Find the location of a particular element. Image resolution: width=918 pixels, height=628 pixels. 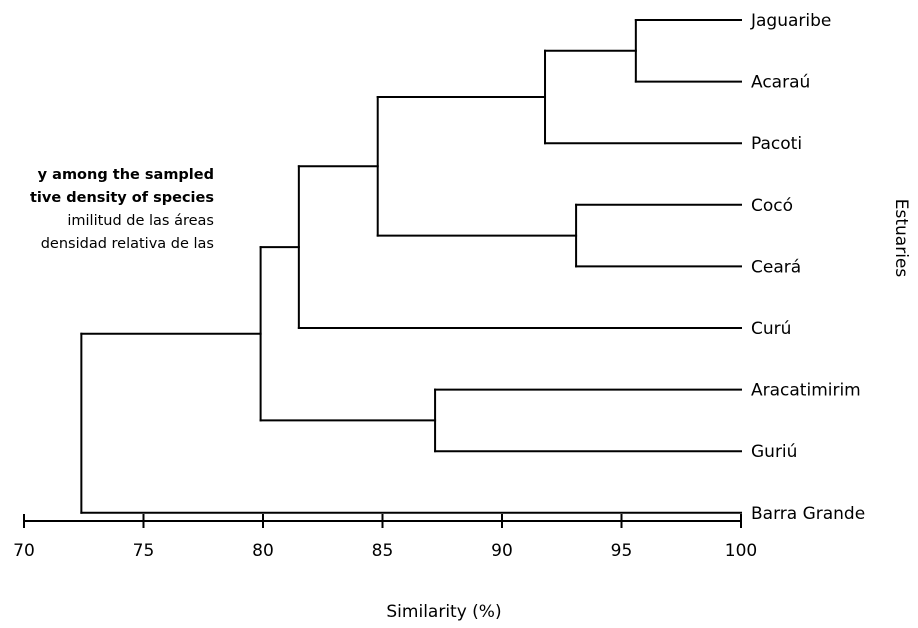

caption-line-4: densidad relativa de las is located at coordinates (127, 244).